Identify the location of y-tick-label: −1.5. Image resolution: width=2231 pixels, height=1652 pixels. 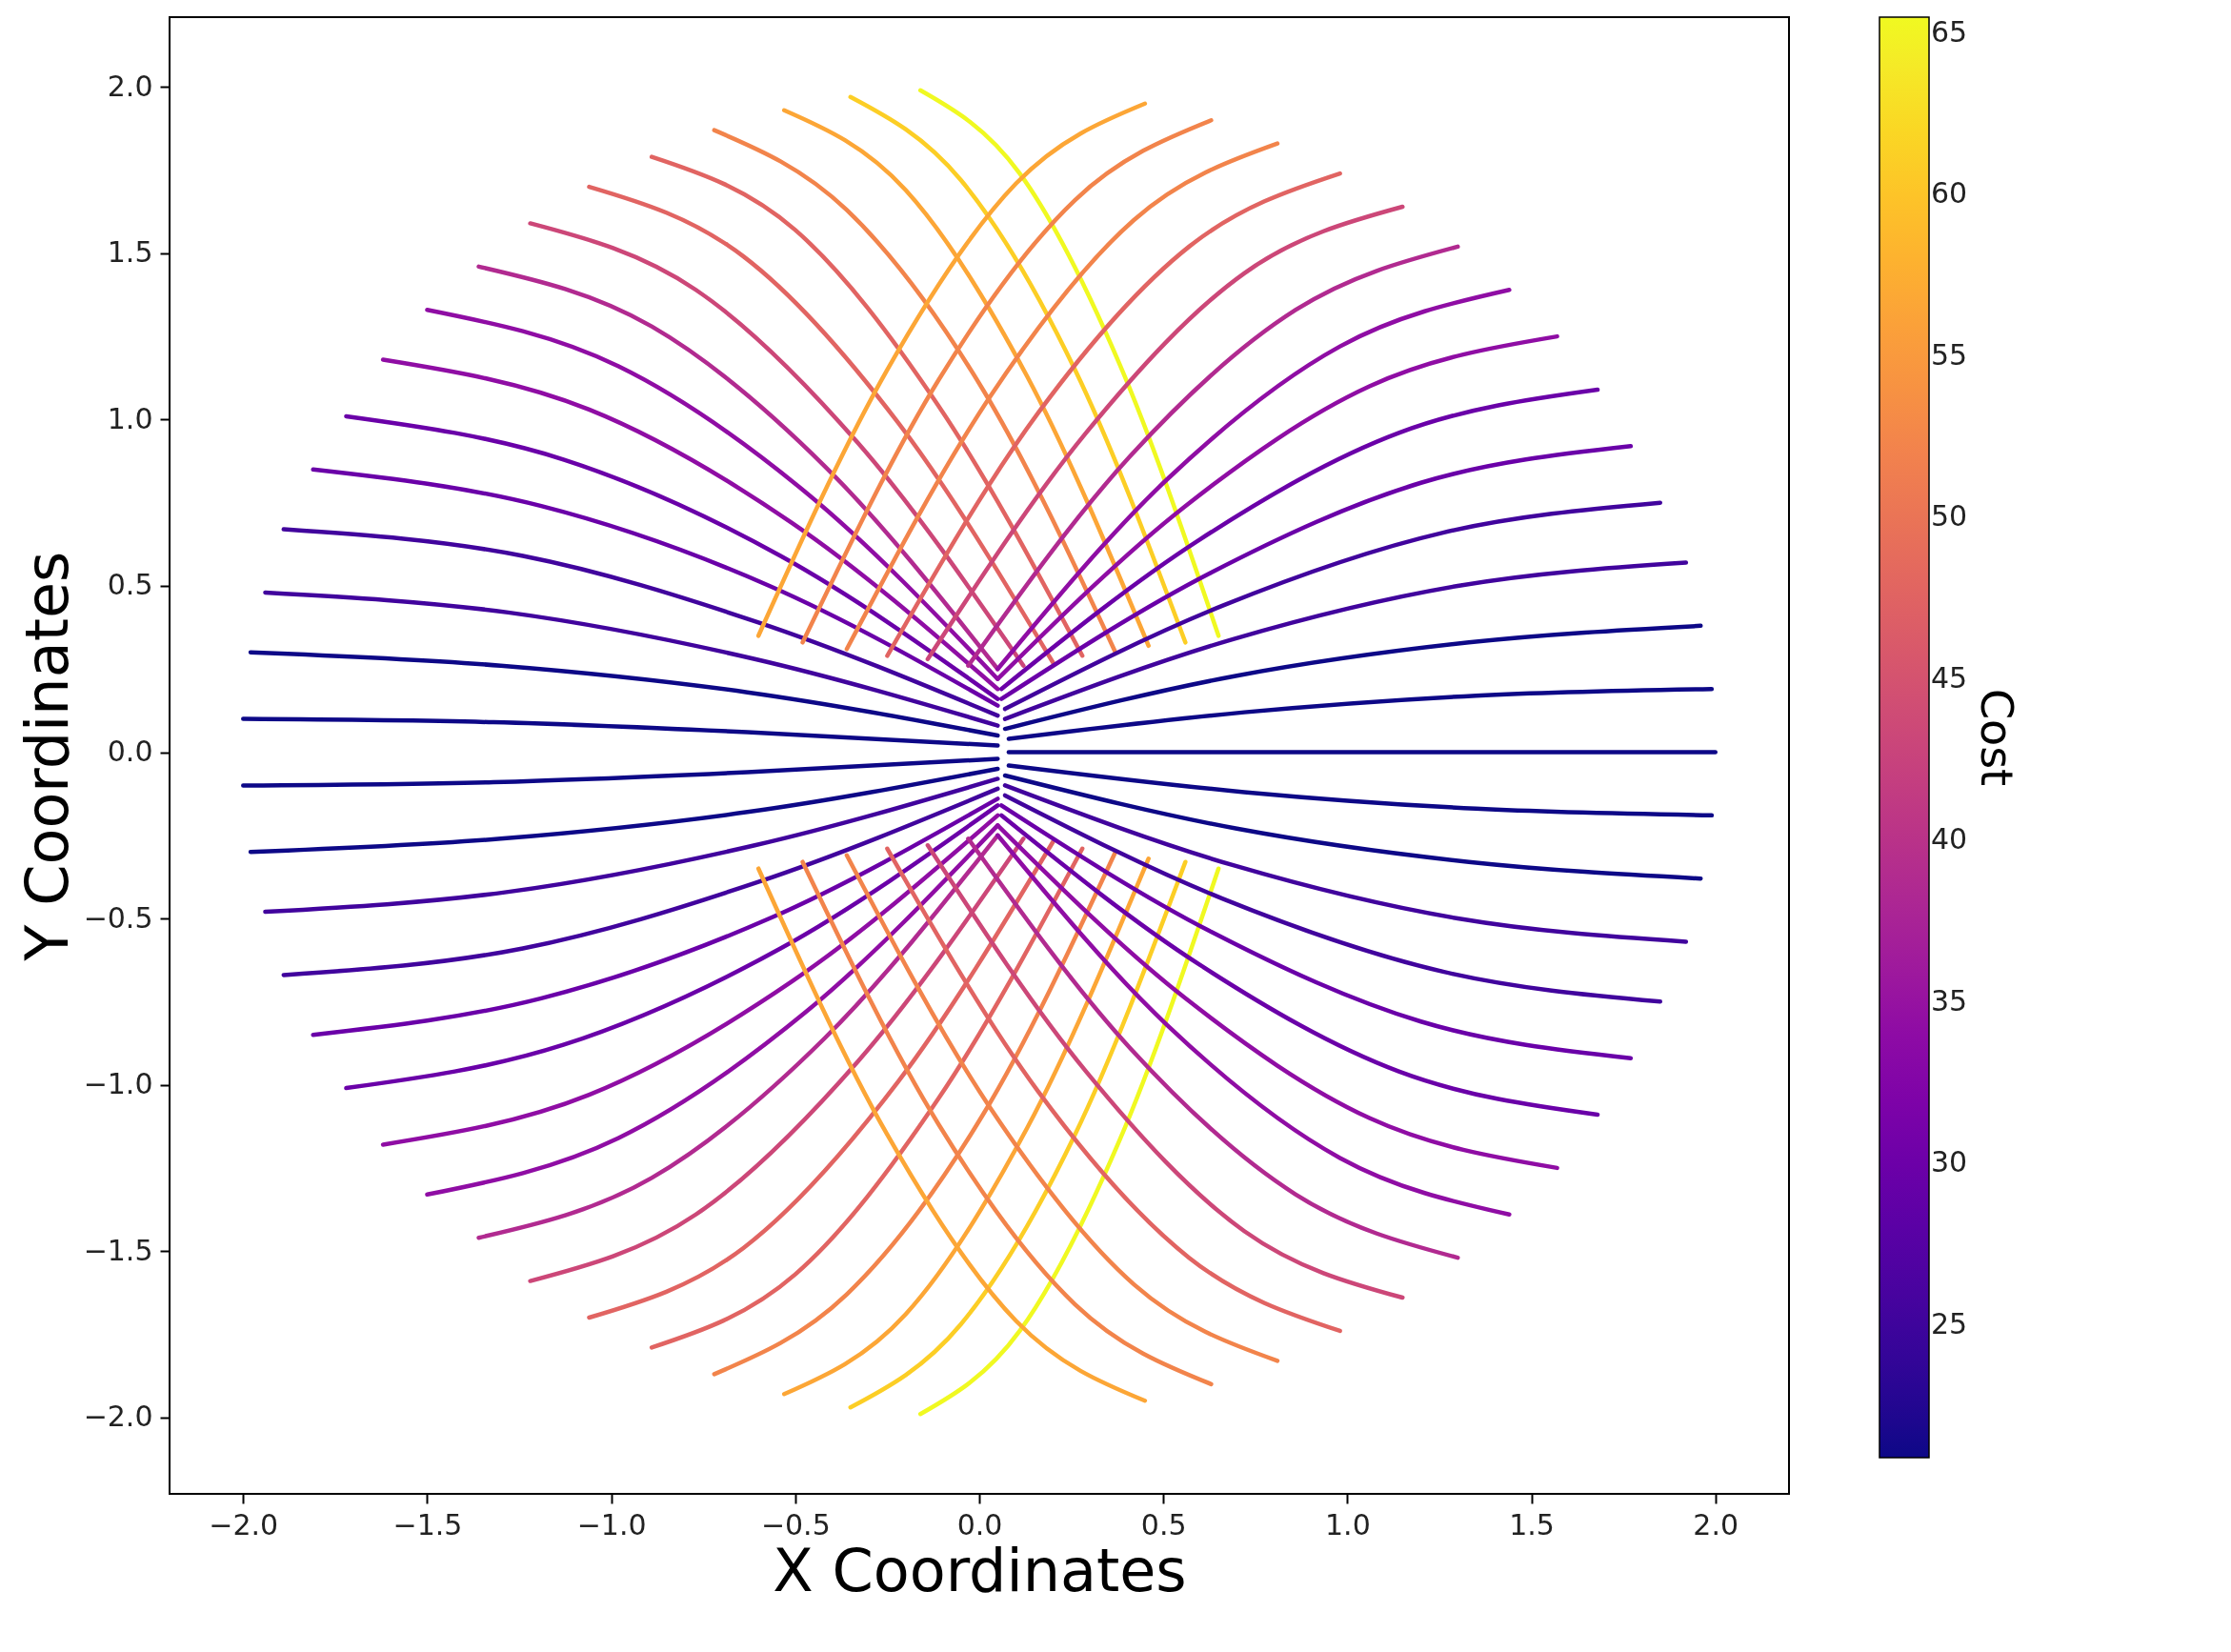
(118, 1250).